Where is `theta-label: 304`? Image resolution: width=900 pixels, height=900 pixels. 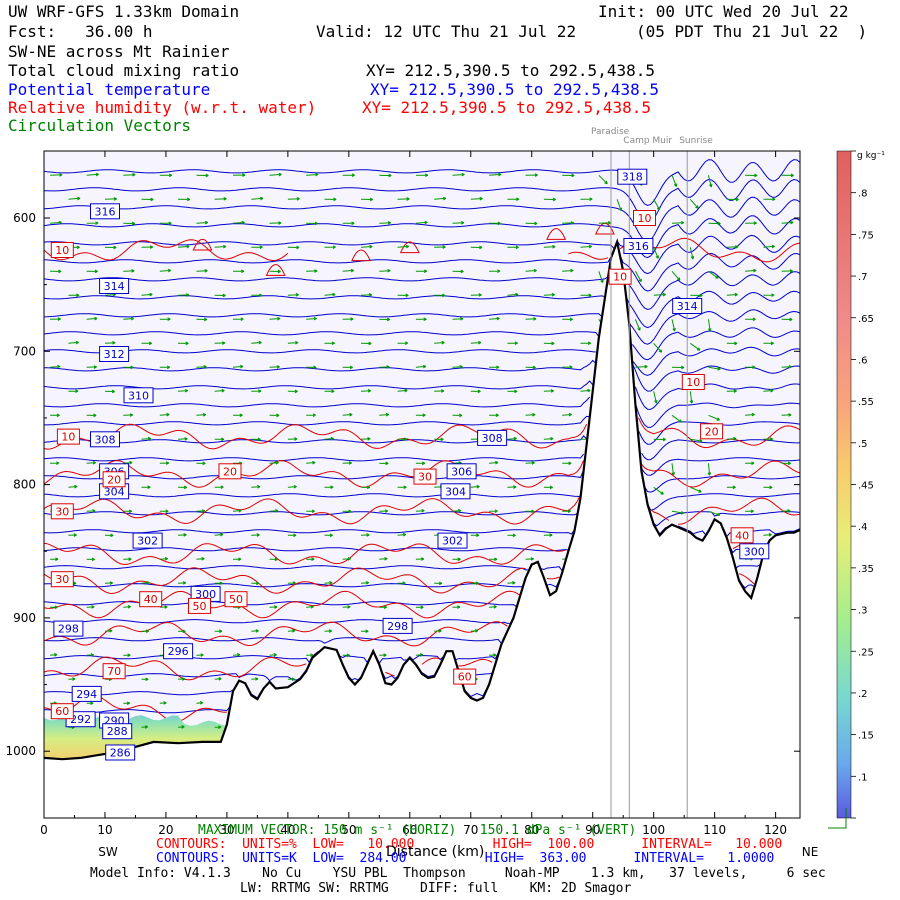
theta-label: 304 is located at coordinates (455, 491).